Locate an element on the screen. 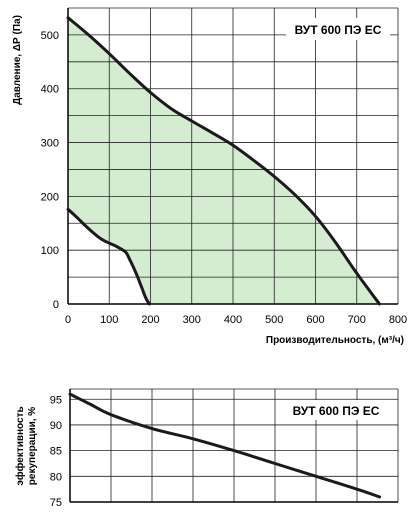 Image resolution: width=416 pixels, height=517 pixels. x-tick-label: 300 is located at coordinates (192, 320).